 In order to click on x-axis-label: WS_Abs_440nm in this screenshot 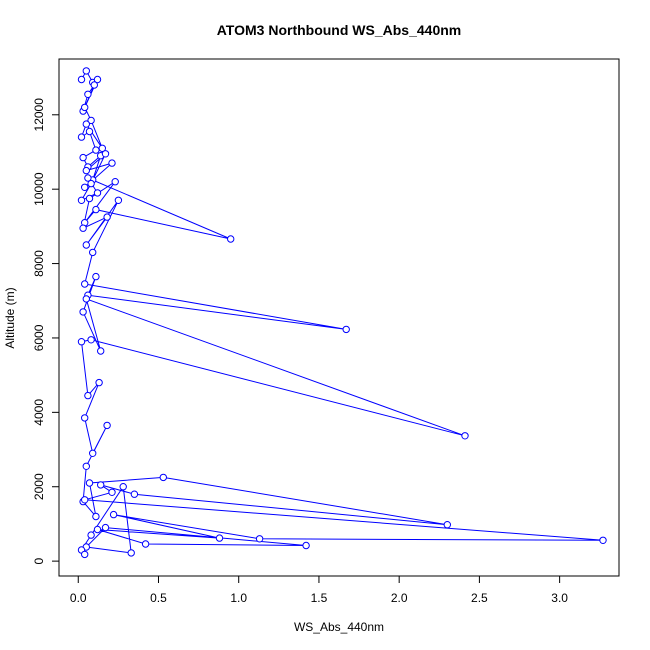, I will do `click(339, 627)`.